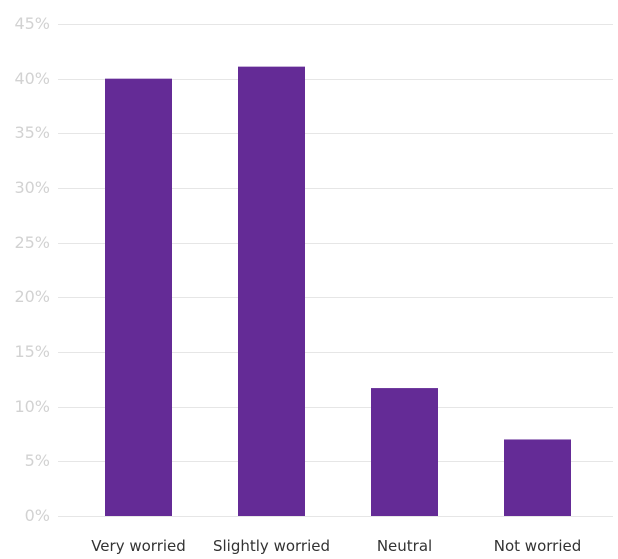  I want to click on x-category-label: Very worried, so click(138, 546).